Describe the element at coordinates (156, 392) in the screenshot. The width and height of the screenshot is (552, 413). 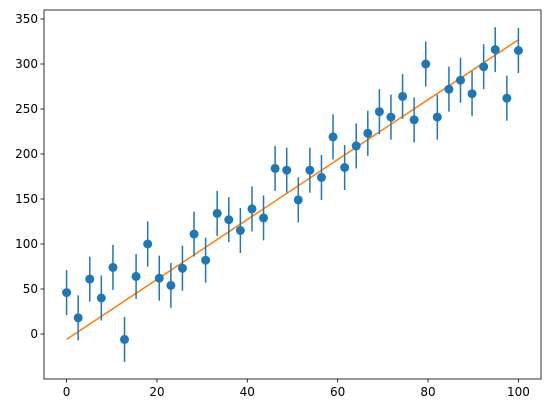
I see `x-tick-label: 20` at that location.